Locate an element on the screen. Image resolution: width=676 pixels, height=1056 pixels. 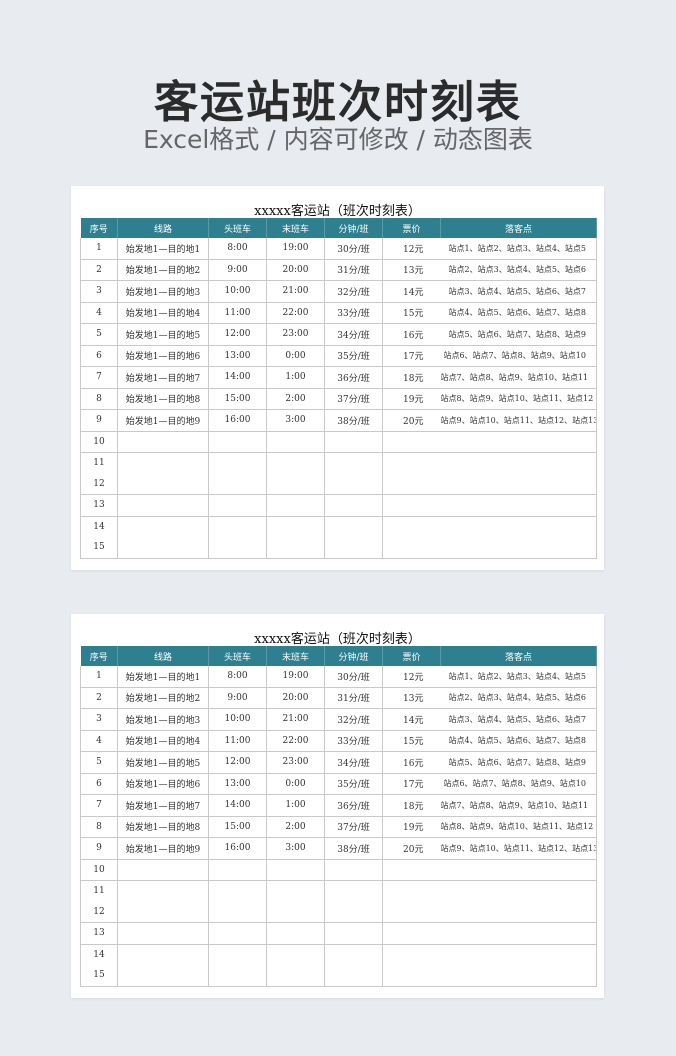
column-header: 头班车 is located at coordinates (237, 228).